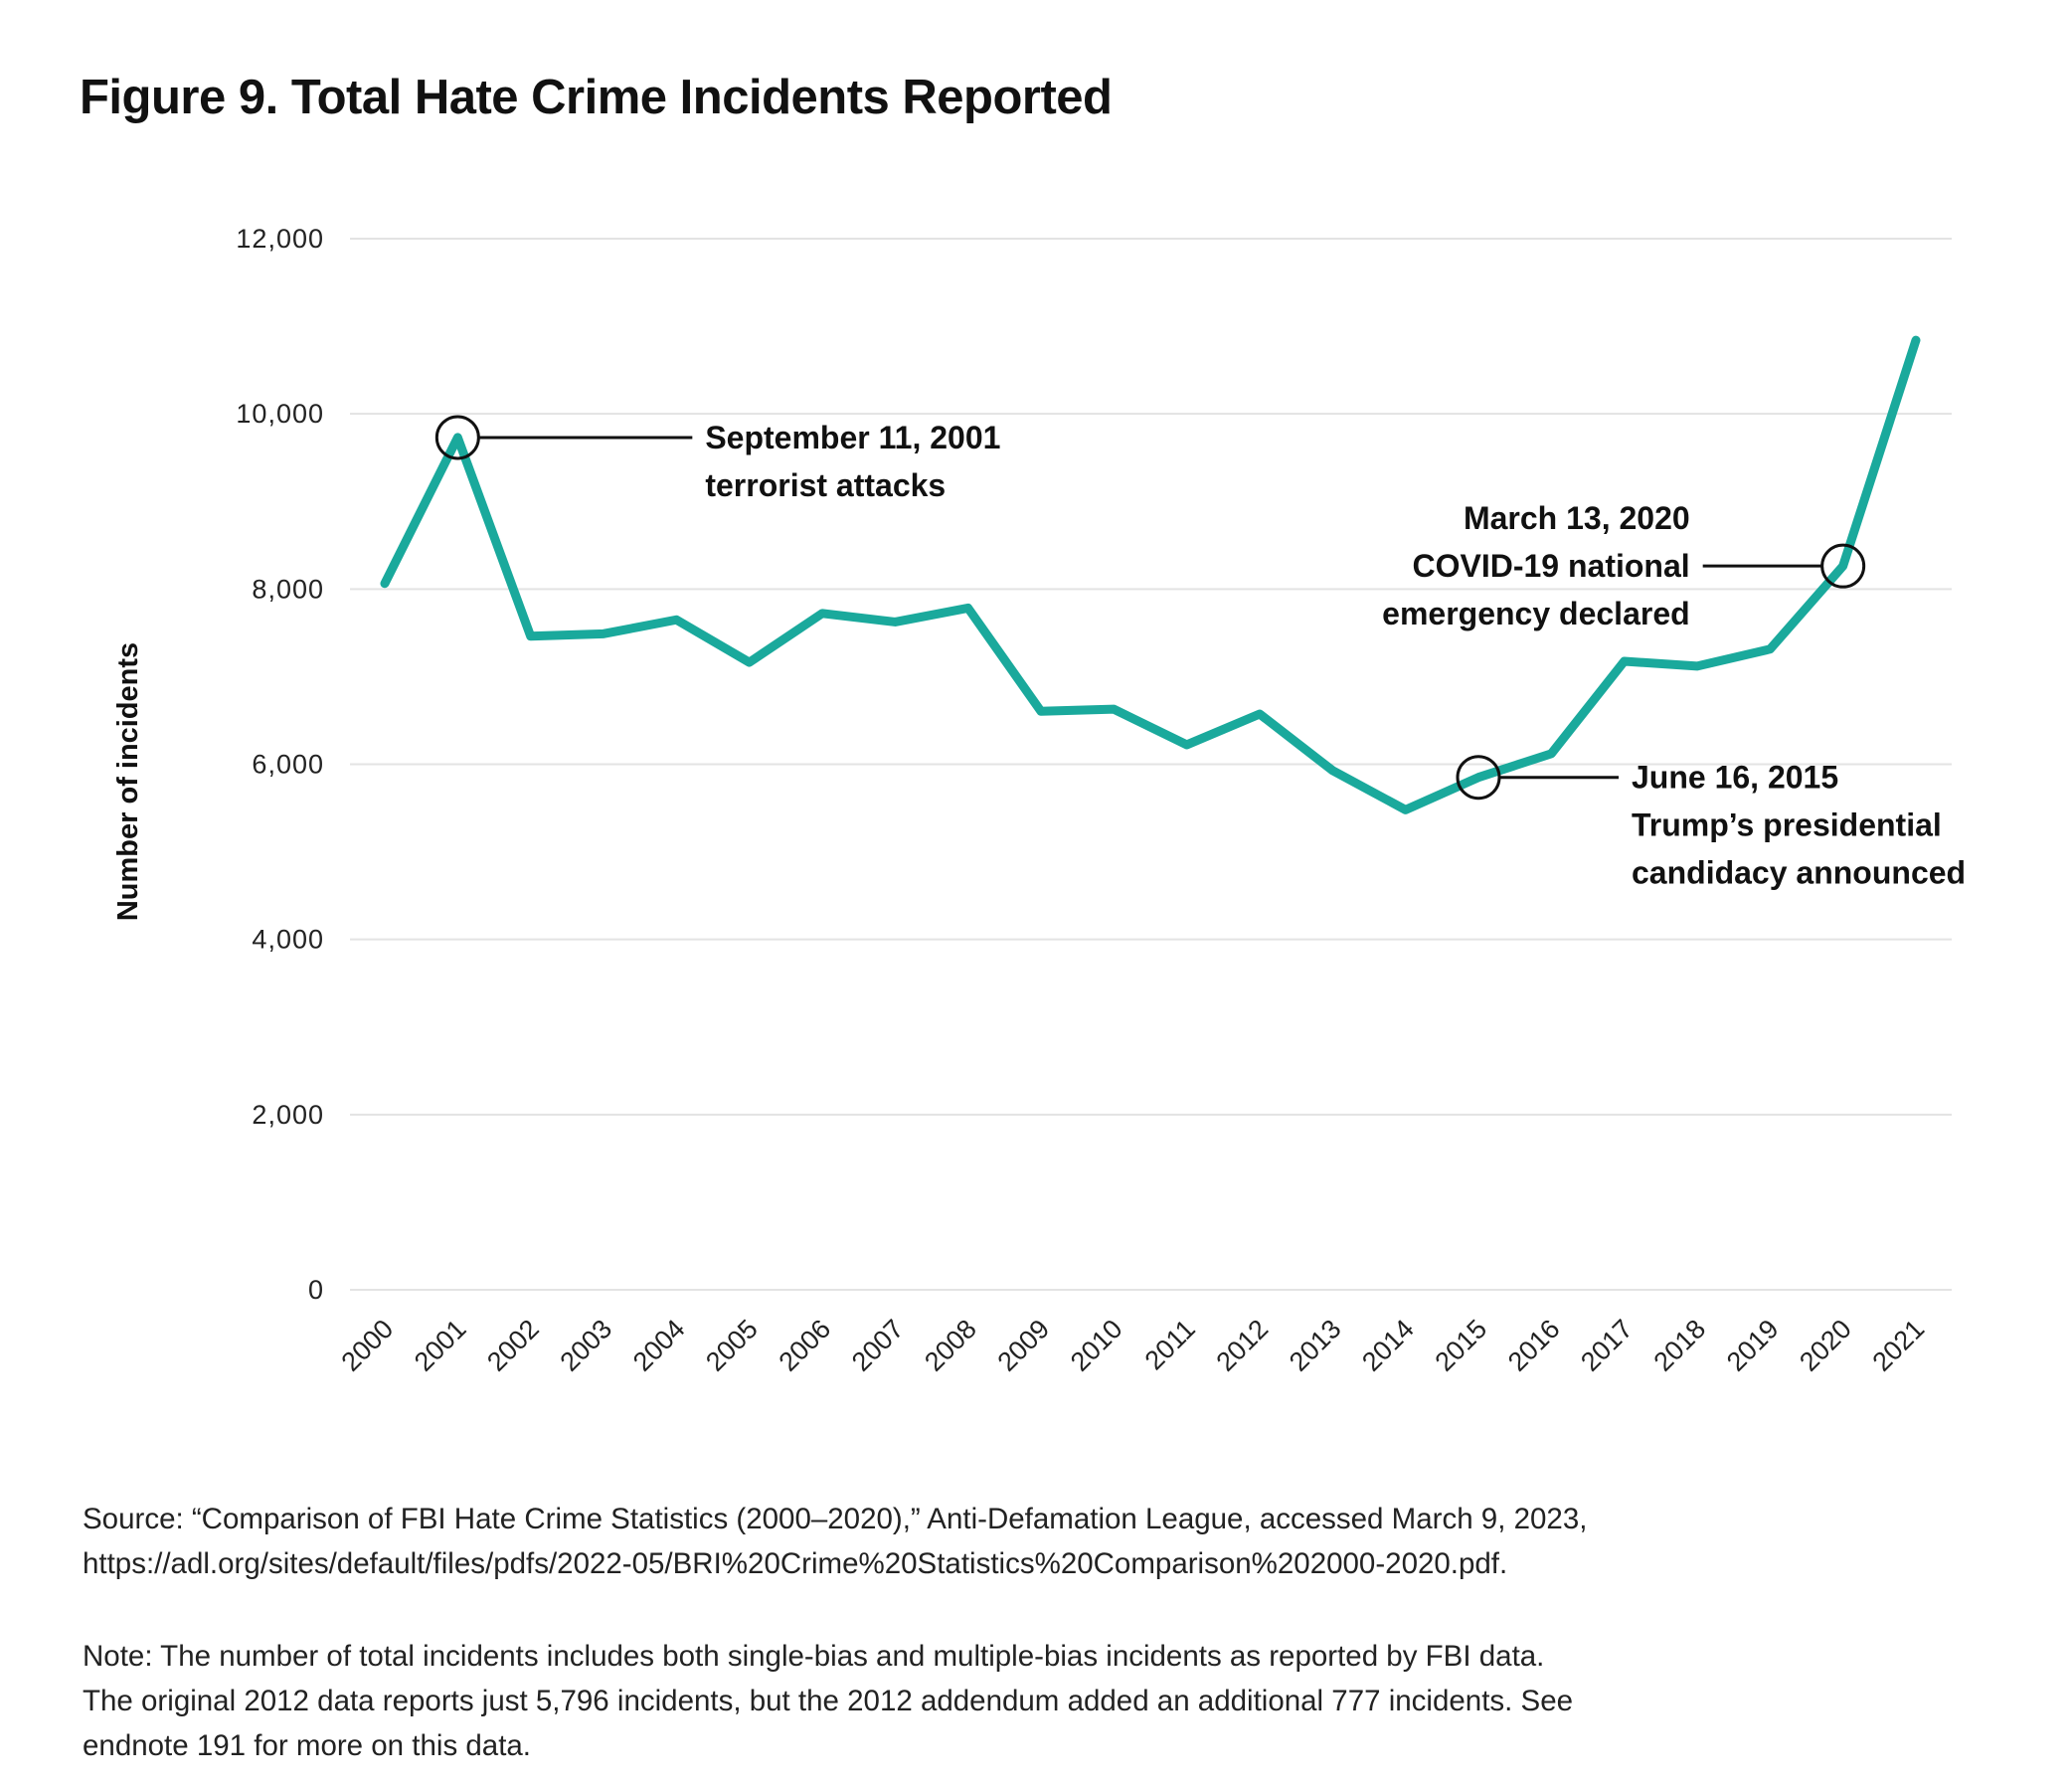  What do you see at coordinates (288, 1115) in the screenshot?
I see `y-tick-label: 2,000` at bounding box center [288, 1115].